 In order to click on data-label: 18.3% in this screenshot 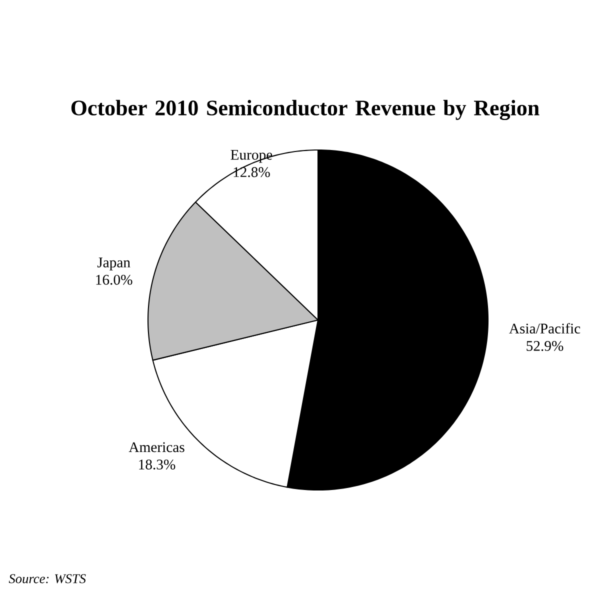, I will do `click(157, 465)`.